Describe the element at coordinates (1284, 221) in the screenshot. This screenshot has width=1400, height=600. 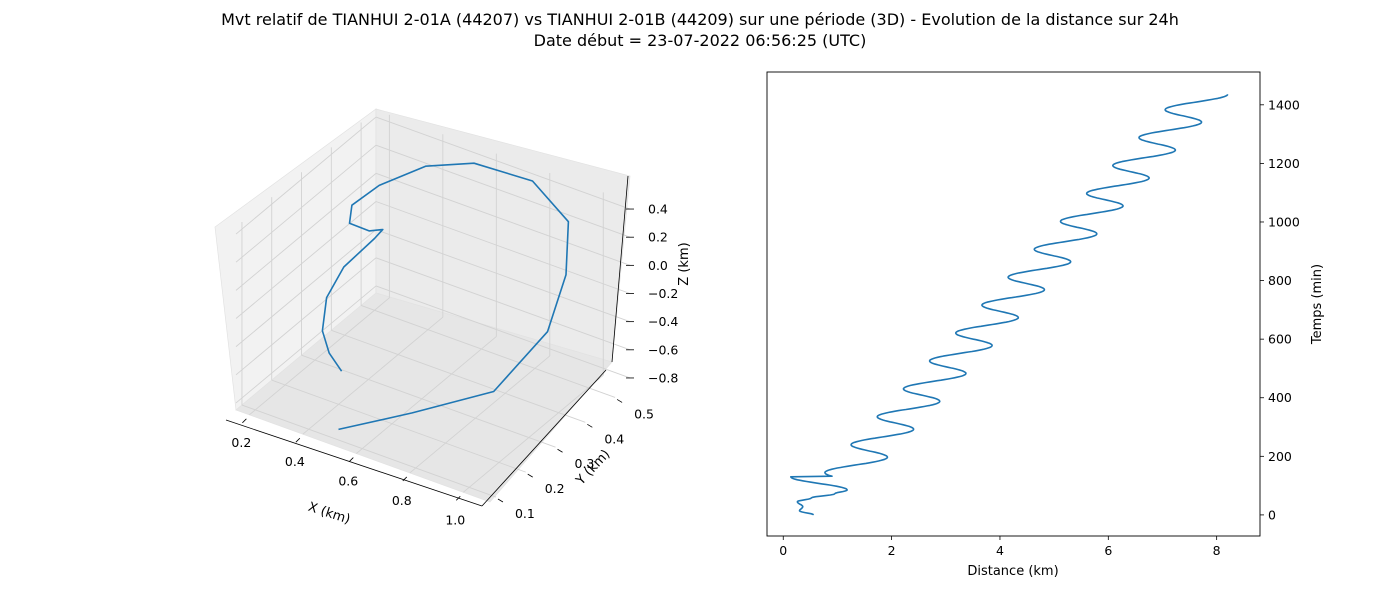
I see `y-tick-label: 1000` at that location.